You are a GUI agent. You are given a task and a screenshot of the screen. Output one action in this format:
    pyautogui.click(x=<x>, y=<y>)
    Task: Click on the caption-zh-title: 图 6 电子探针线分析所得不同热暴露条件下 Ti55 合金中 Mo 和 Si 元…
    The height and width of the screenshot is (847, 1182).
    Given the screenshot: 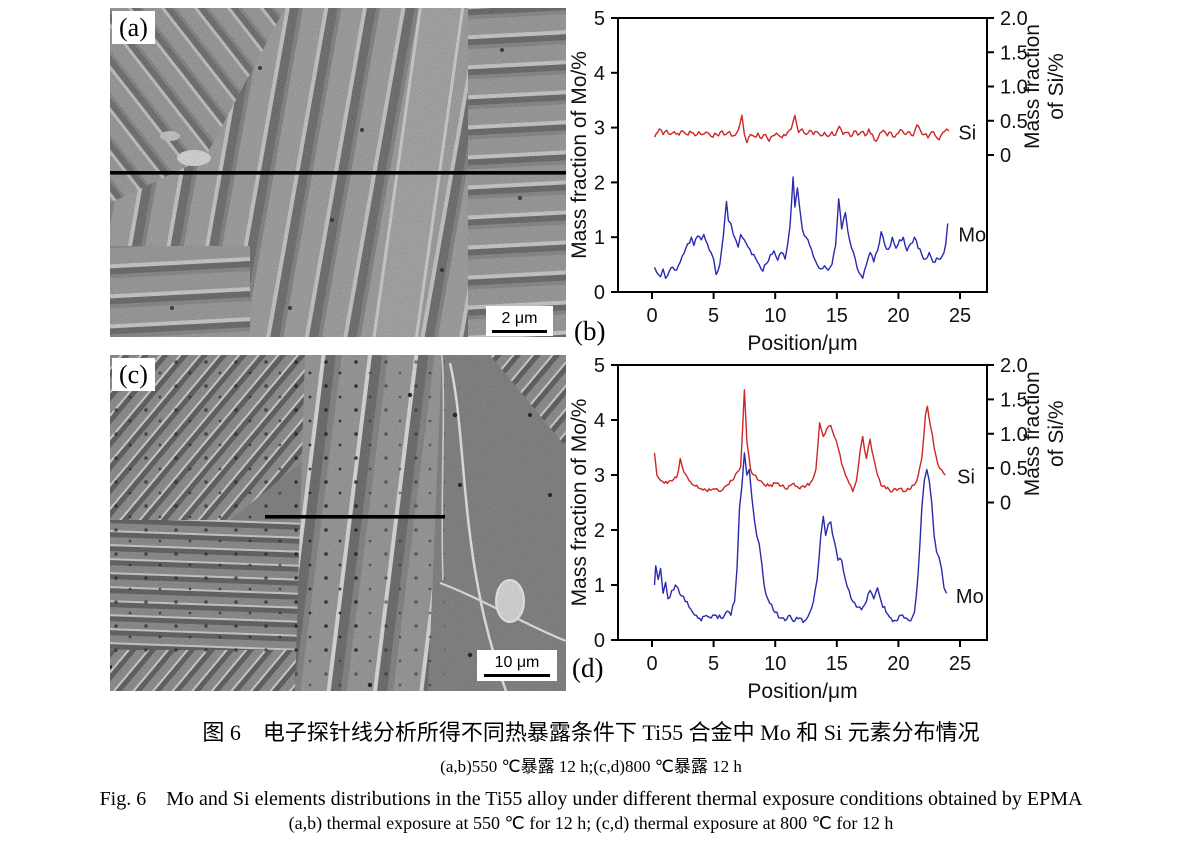 What is the action you would take?
    pyautogui.click(x=591, y=732)
    